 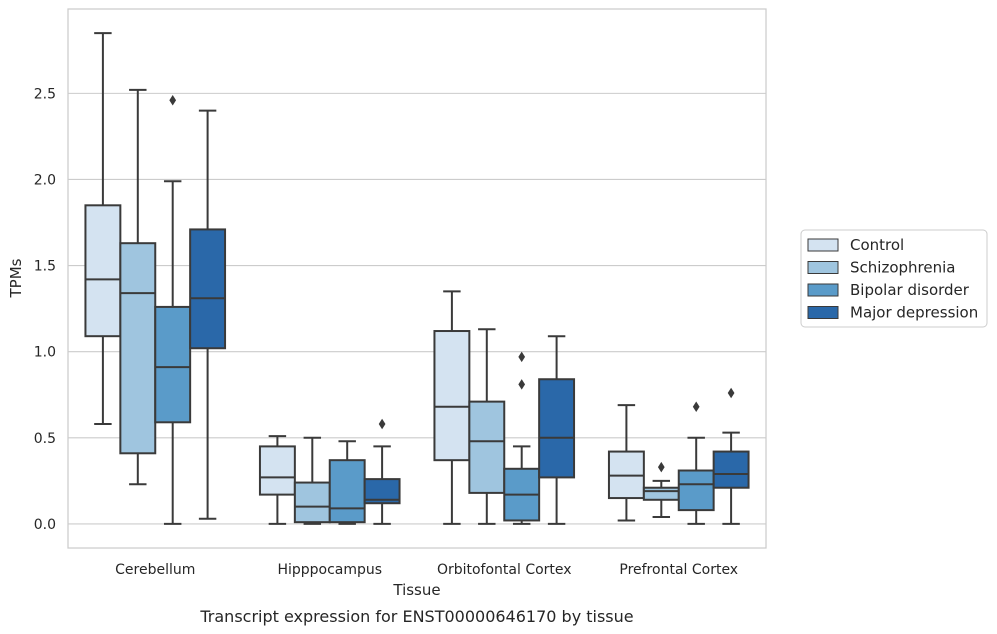 I want to click on legend-frame, so click(x=894, y=278).